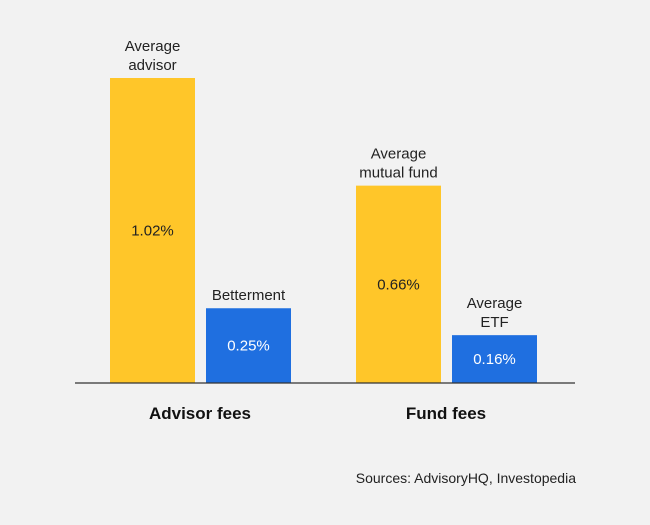  Describe the element at coordinates (465, 478) in the screenshot. I see `source-note: Sources: AdvisoryHQ, Investopedia` at that location.